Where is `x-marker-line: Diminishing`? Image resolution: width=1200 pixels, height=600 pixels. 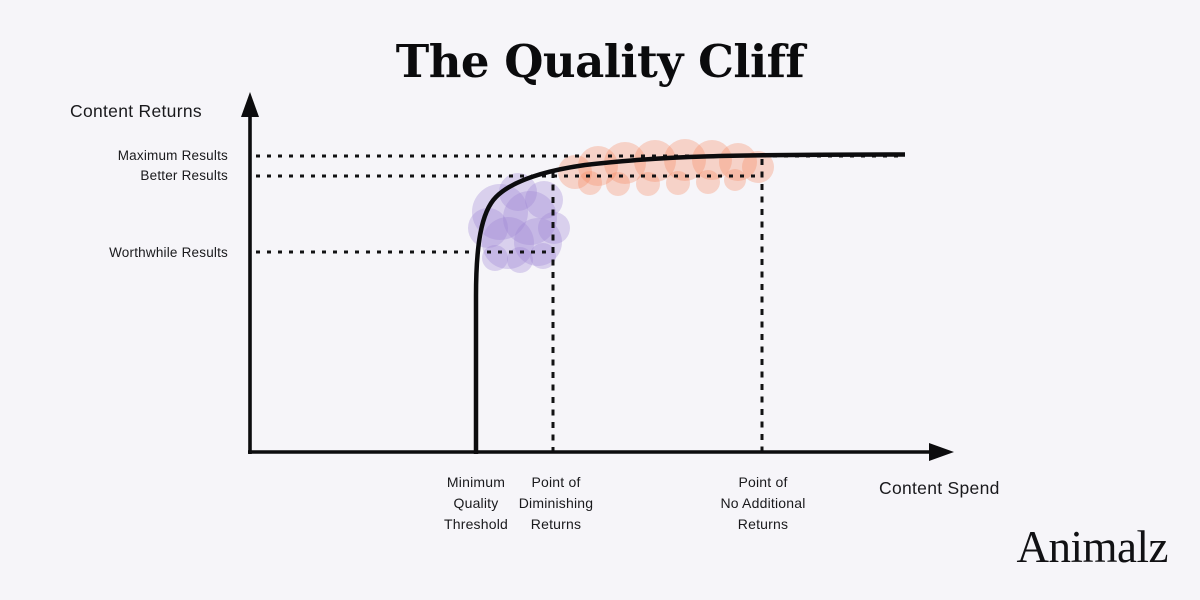 x-marker-line: Diminishing is located at coordinates (556, 503).